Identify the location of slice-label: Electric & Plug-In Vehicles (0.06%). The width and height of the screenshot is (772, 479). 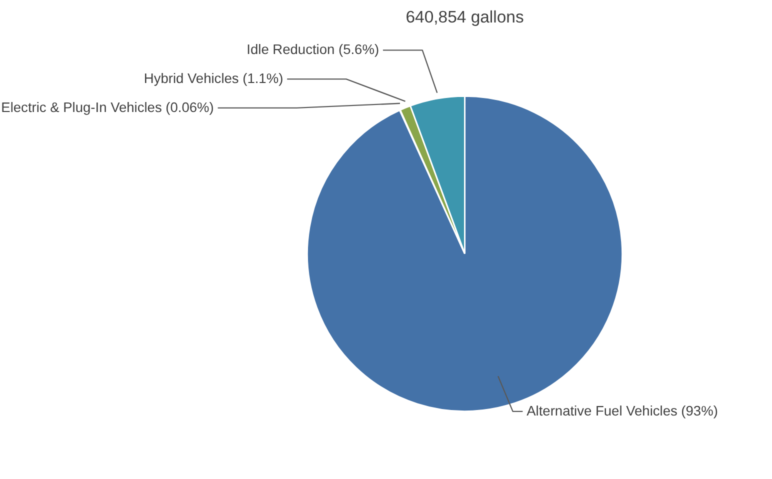
(107, 107).